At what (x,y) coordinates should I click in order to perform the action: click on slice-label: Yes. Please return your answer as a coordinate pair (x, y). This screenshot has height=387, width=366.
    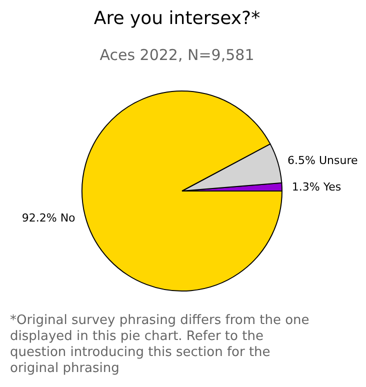
    Looking at the image, I should click on (332, 187).